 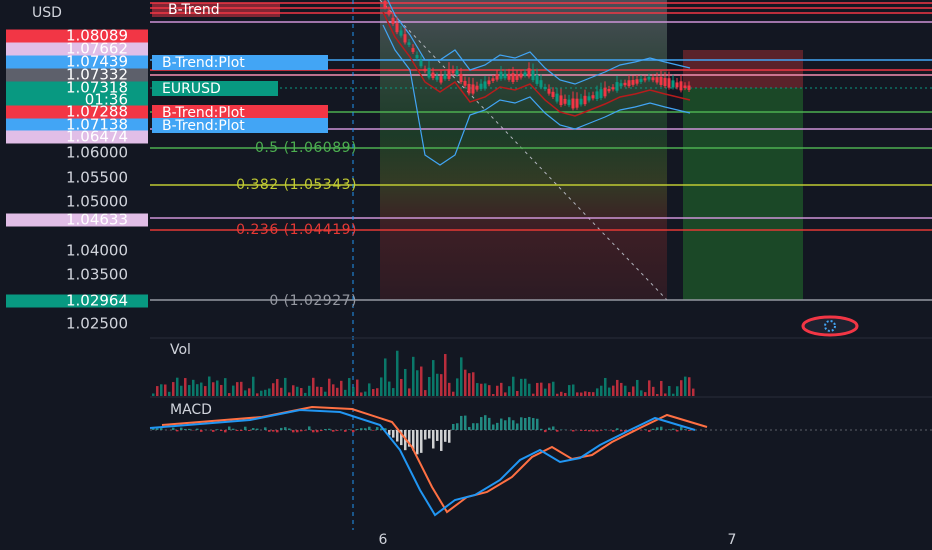 I want to click on price-axis-label: 1.05500, so click(x=97, y=178).